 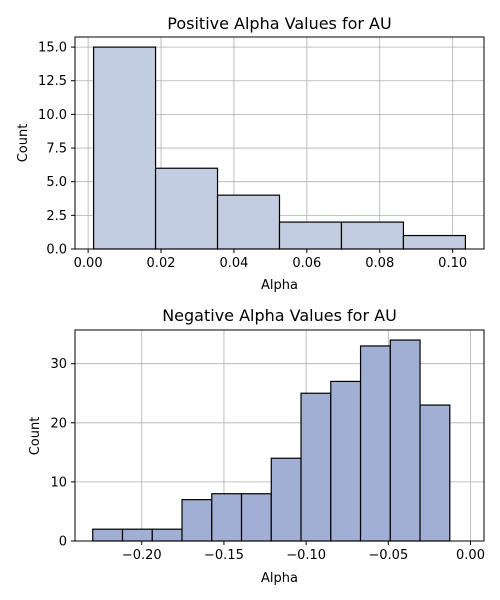 I want to click on x-tick-label: −0.05, so click(x=388, y=555).